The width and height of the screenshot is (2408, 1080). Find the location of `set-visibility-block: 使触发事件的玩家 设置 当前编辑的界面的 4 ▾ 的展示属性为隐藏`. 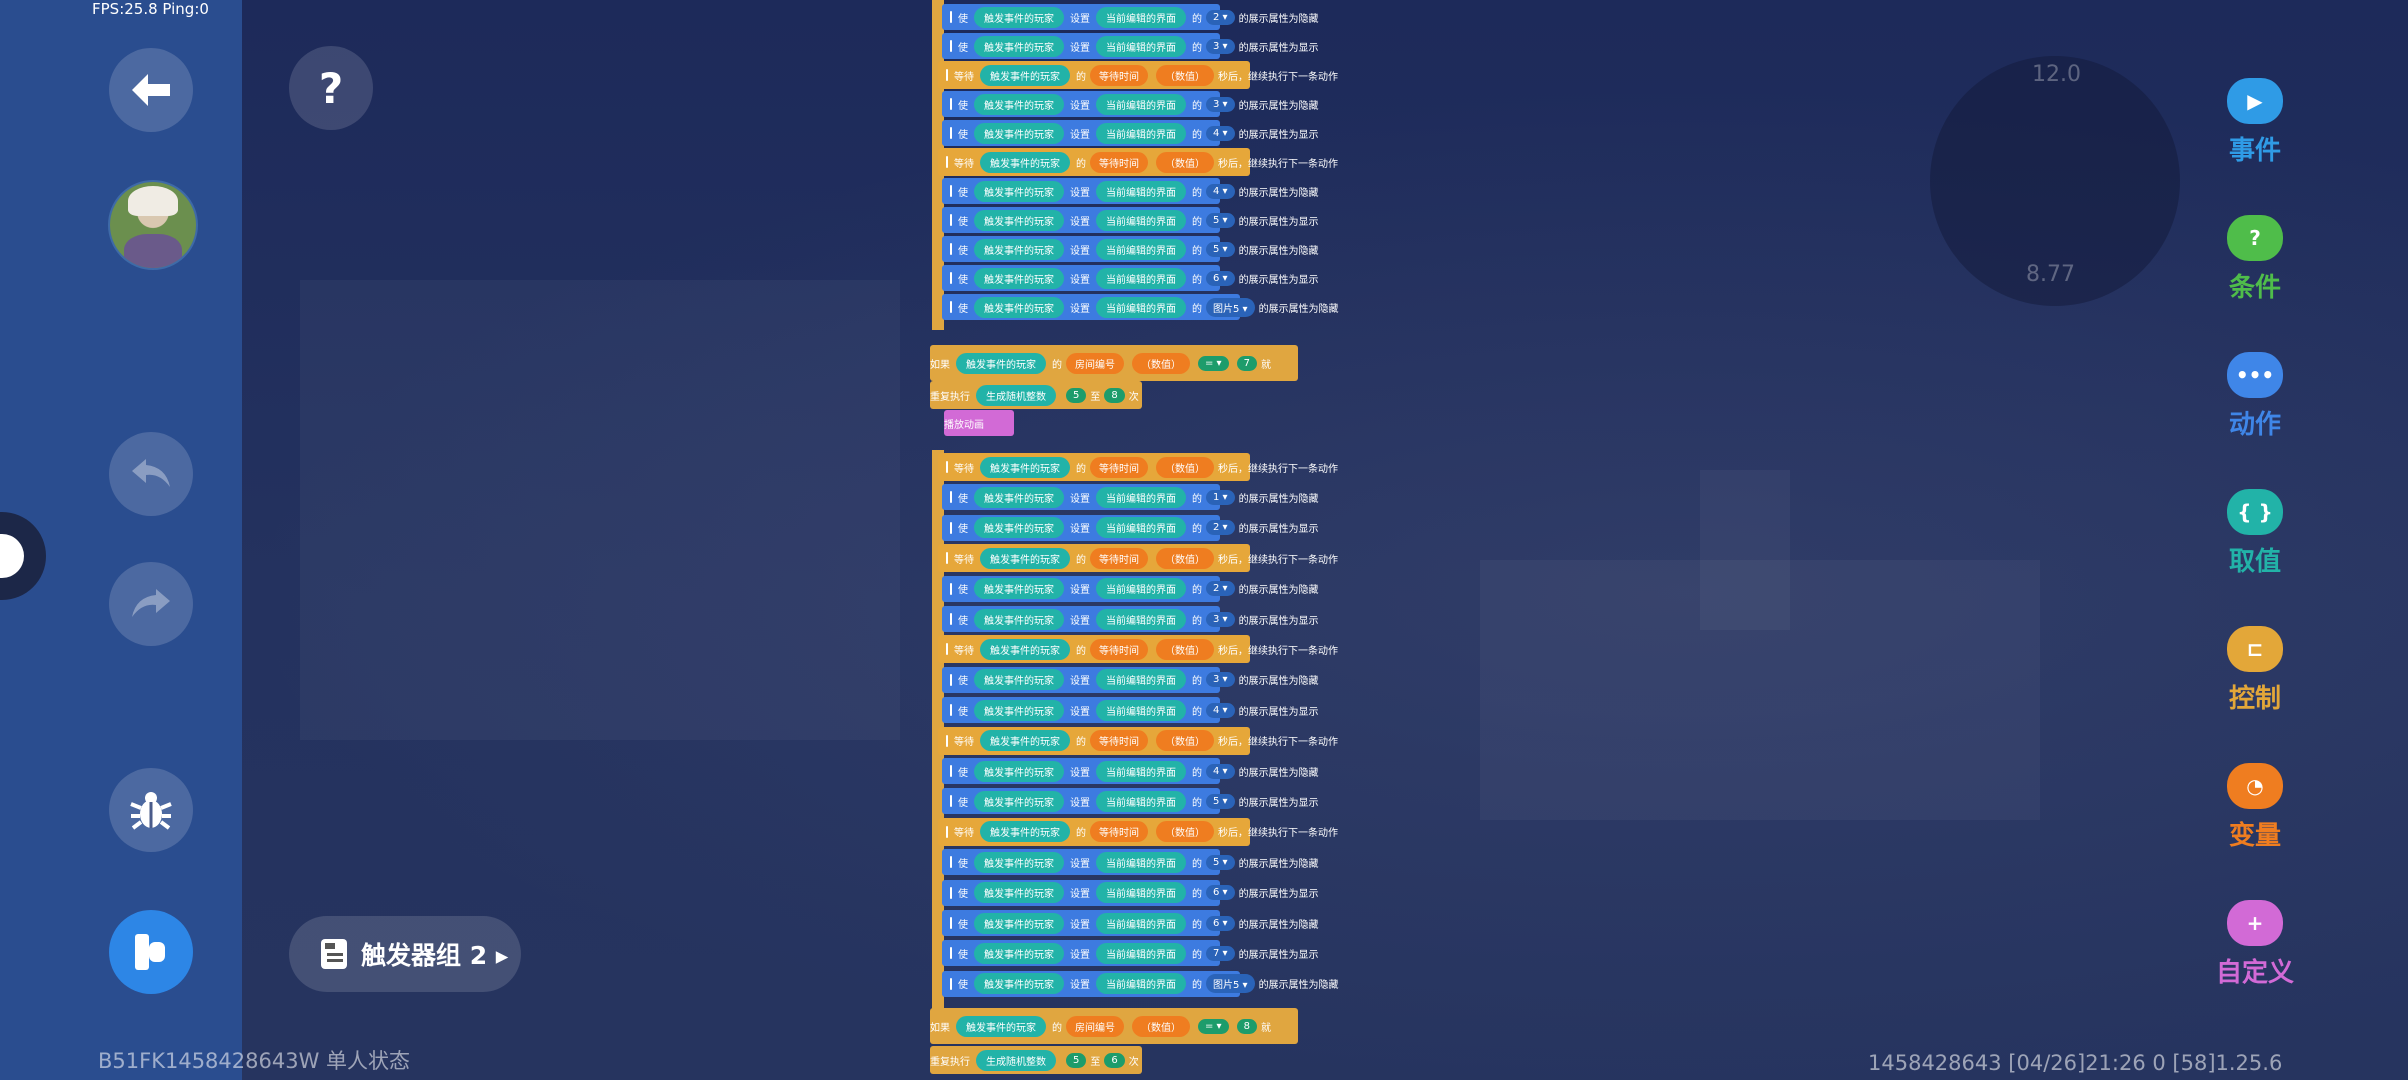

set-visibility-block: 使触发事件的玩家 设置 当前编辑的界面的 4 ▾ 的展示属性为隐藏 is located at coordinates (1130, 191).